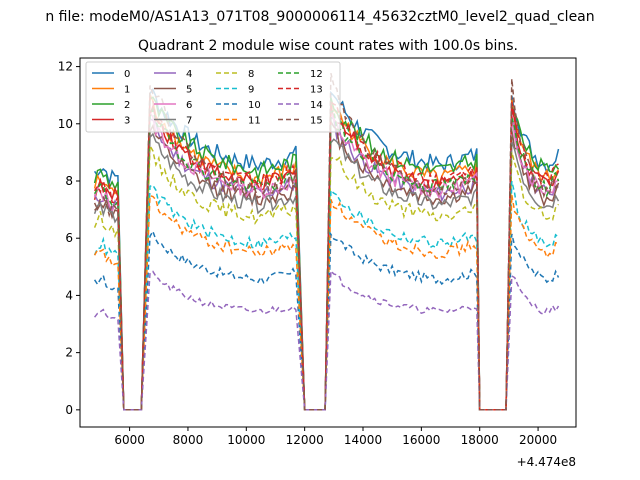 The height and width of the screenshot is (480, 640). What do you see at coordinates (127, 121) in the screenshot?
I see `legend-label: 3` at bounding box center [127, 121].